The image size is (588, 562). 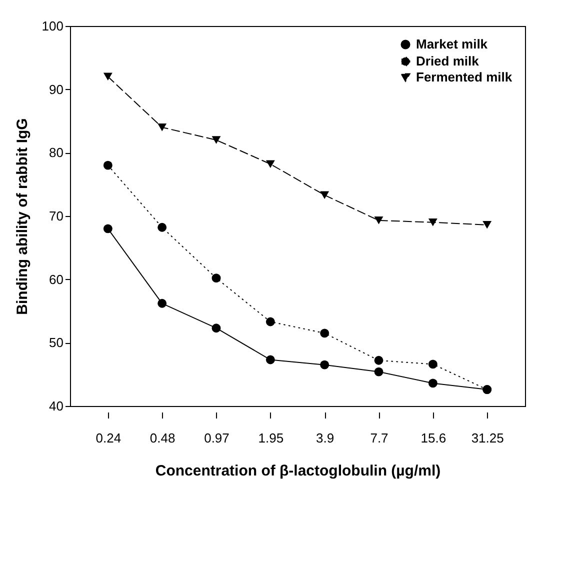 What do you see at coordinates (448, 61) in the screenshot?
I see `legend-label: Dried milk` at bounding box center [448, 61].